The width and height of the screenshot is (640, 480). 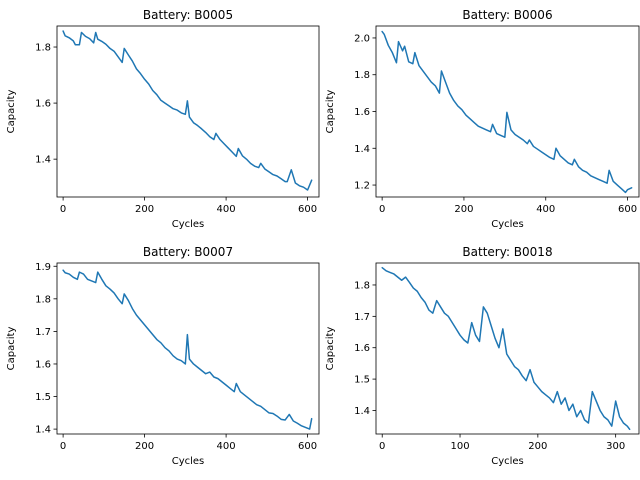 I want to click on chart-title: Battery: B0007, so click(x=188, y=252).